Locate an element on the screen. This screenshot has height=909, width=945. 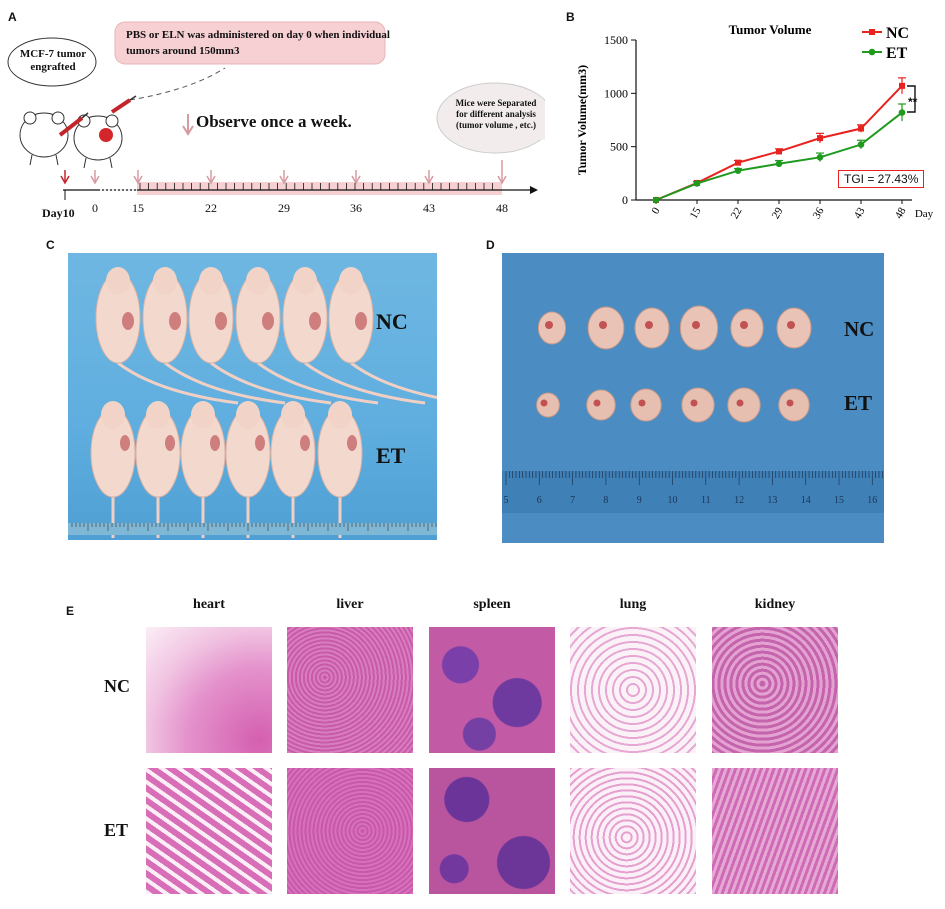
x-tick-label: 36 is located at coordinates (819, 213).